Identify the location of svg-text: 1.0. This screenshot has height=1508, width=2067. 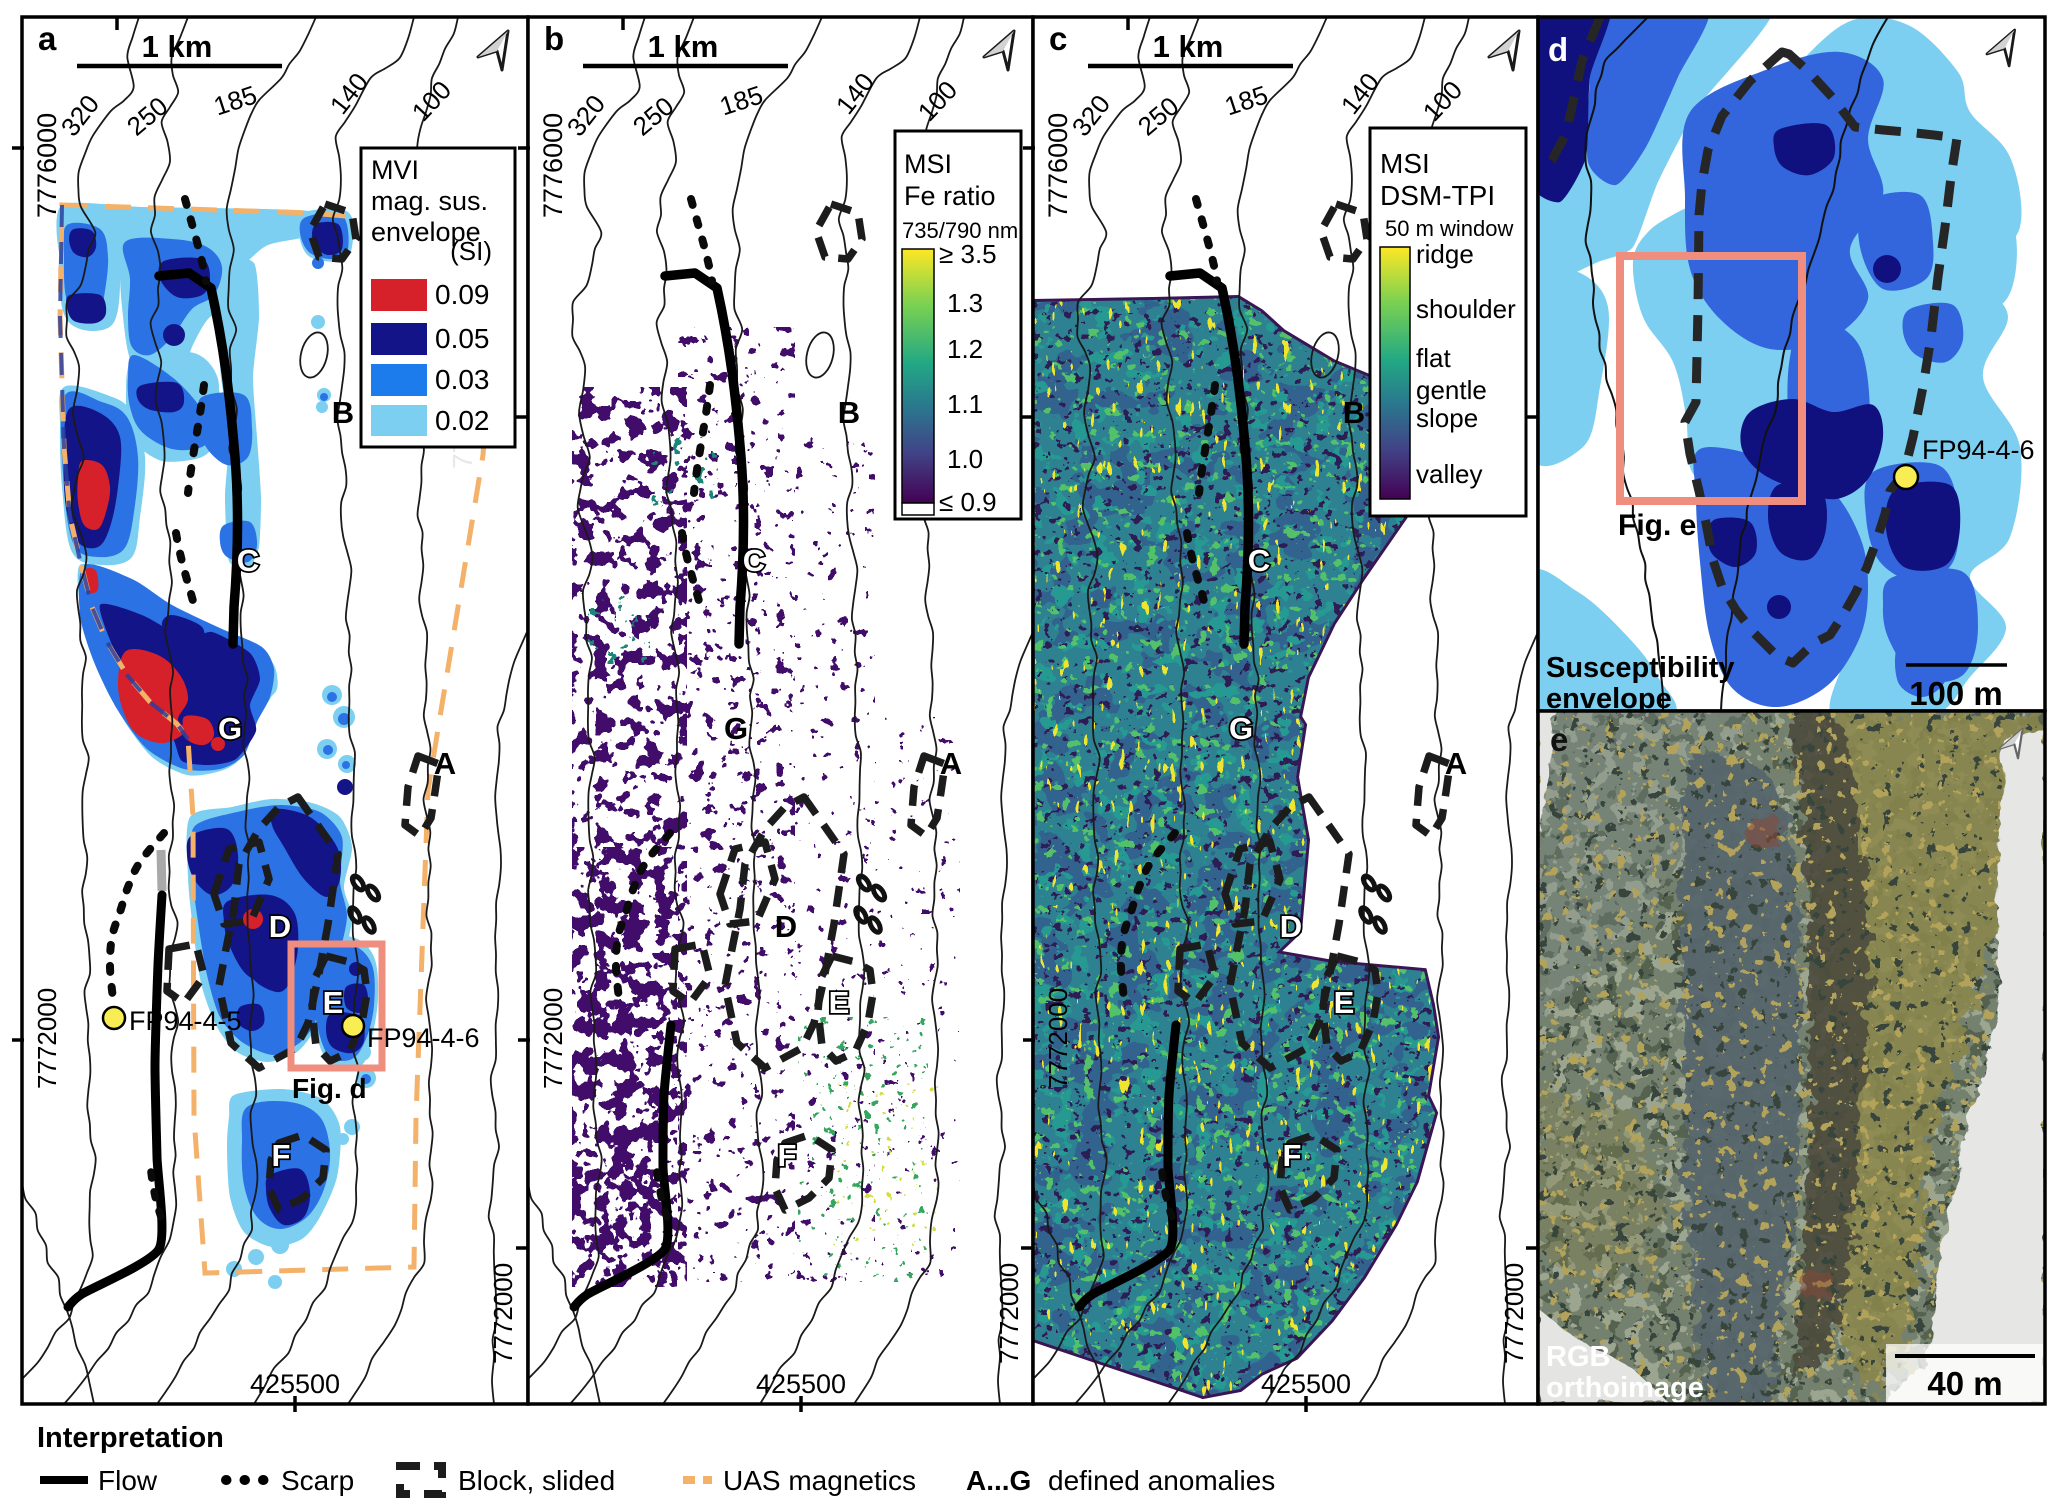
(965, 459).